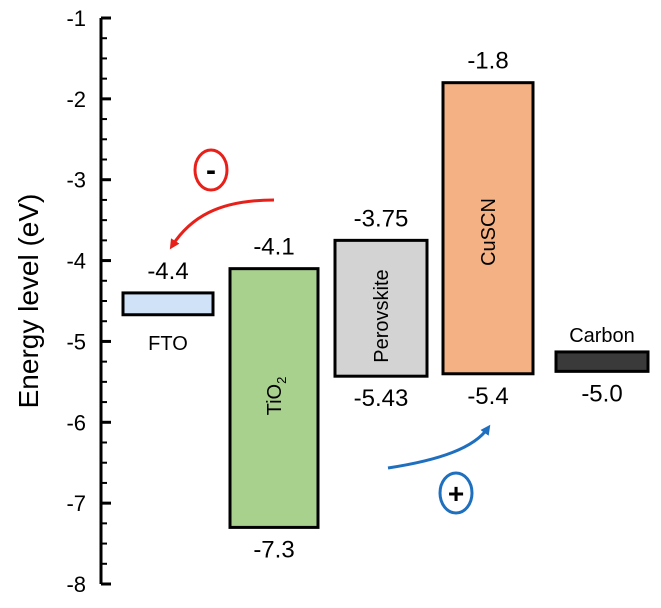 This screenshot has height=608, width=661. I want to click on hole-transfer-arrow, so click(439, 447).